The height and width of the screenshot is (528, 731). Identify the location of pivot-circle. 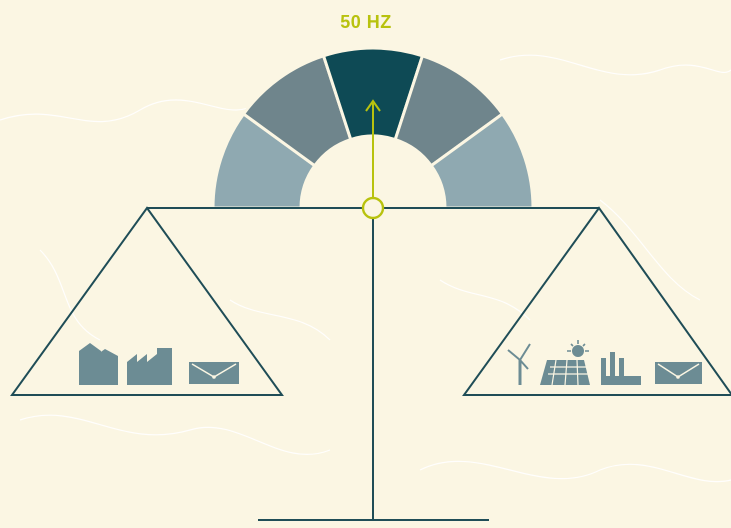
(373, 208).